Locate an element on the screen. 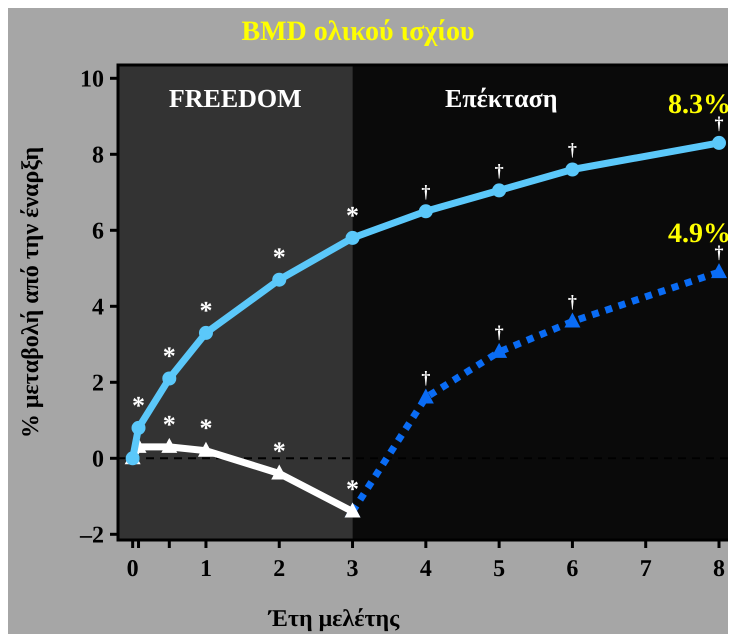 The image size is (736, 642). y-tick-label: –2 is located at coordinates (91, 535).